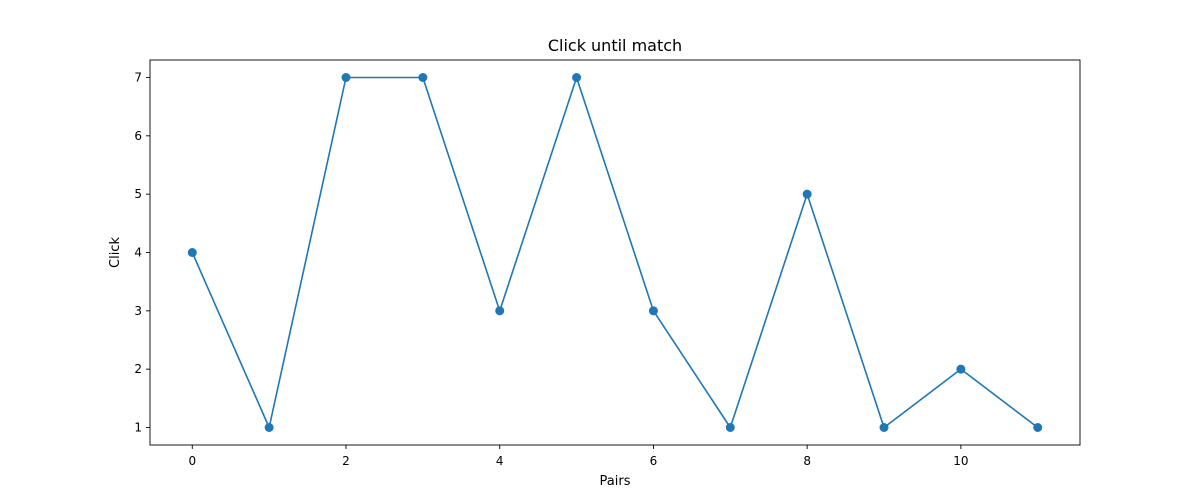 The image size is (1200, 500). Describe the element at coordinates (654, 461) in the screenshot. I see `x-tick-label: 6` at that location.